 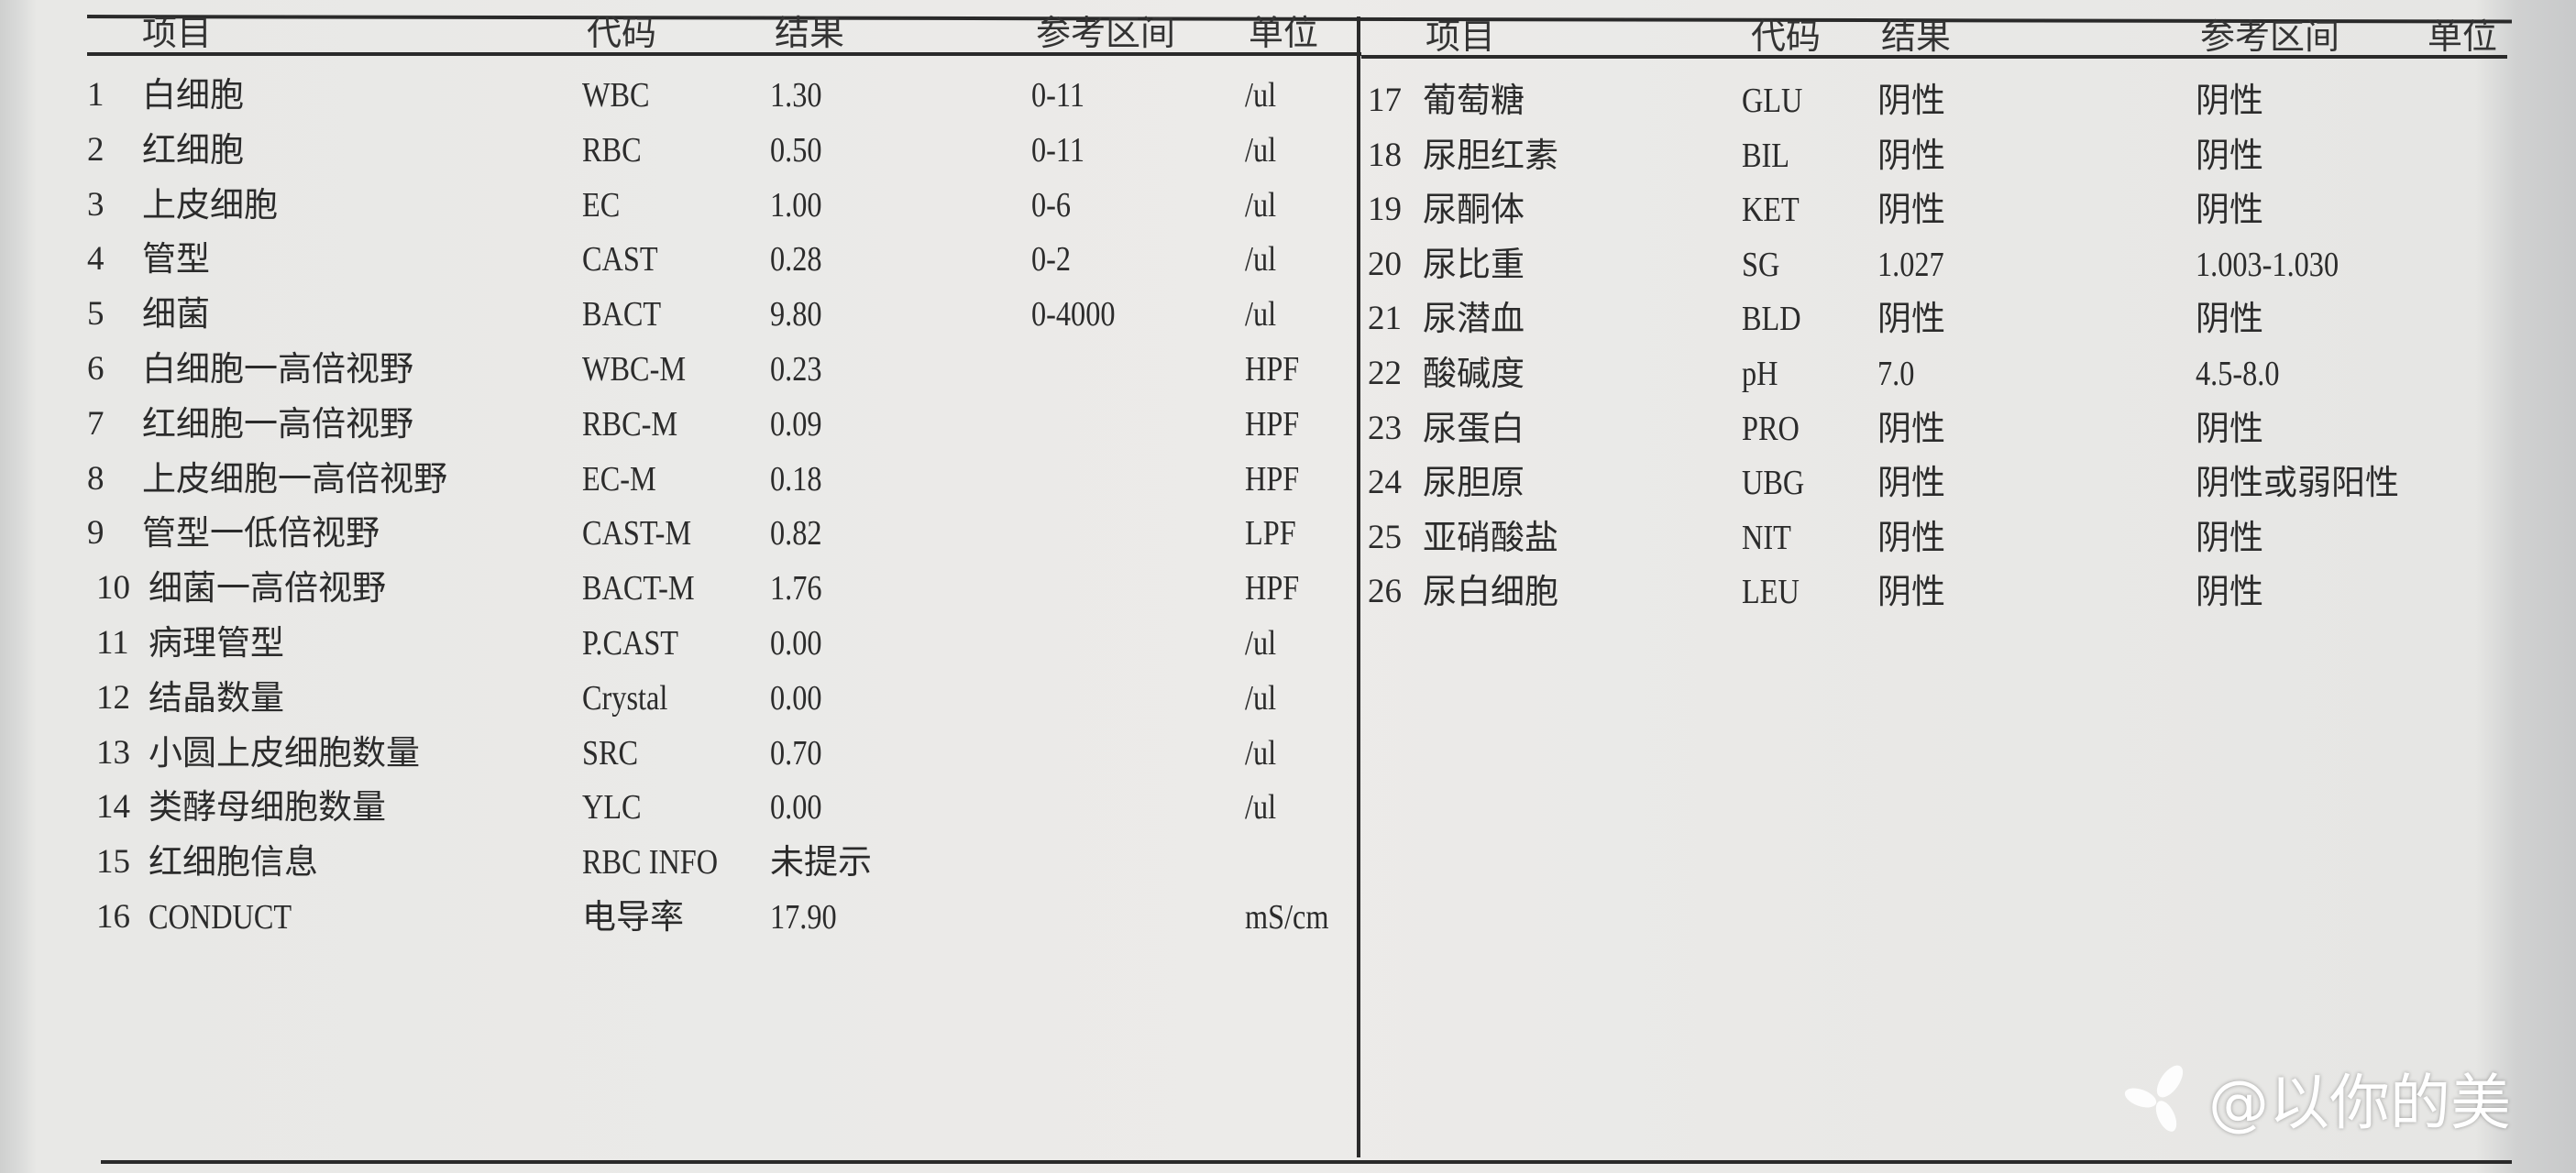 What do you see at coordinates (650, 862) in the screenshot?
I see `row-code: RBC INFO` at bounding box center [650, 862].